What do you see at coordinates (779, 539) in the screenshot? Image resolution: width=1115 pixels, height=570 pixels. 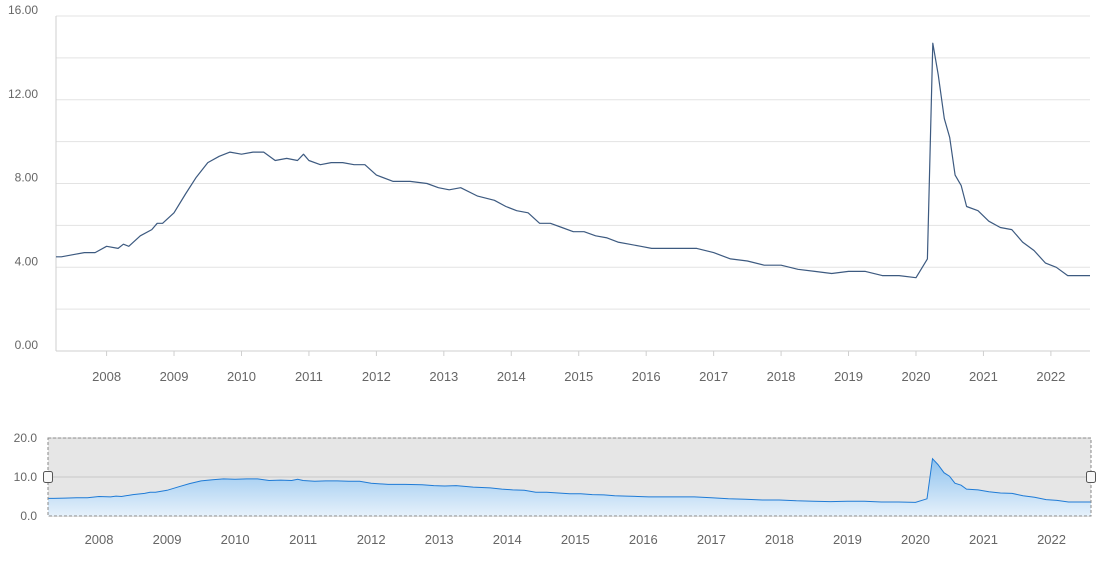 I see `navigator-x-tick-label: 2018` at bounding box center [779, 539].